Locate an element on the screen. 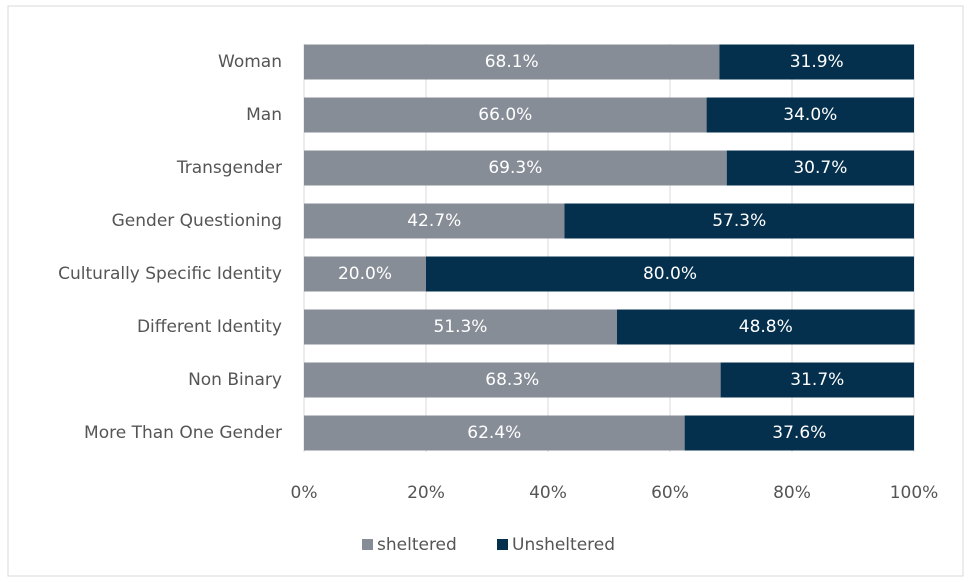 This screenshot has height=582, width=970. y-tick-label: Culturally Specific Identity is located at coordinates (170, 274).